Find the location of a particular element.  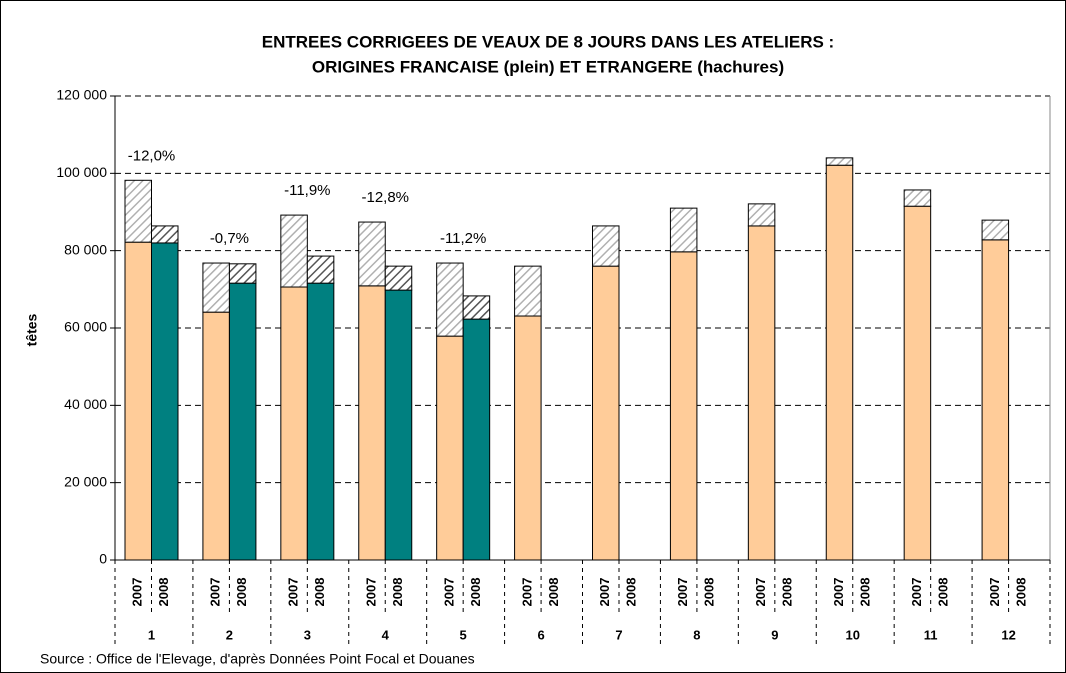

change-label: -12,8% is located at coordinates (385, 197).